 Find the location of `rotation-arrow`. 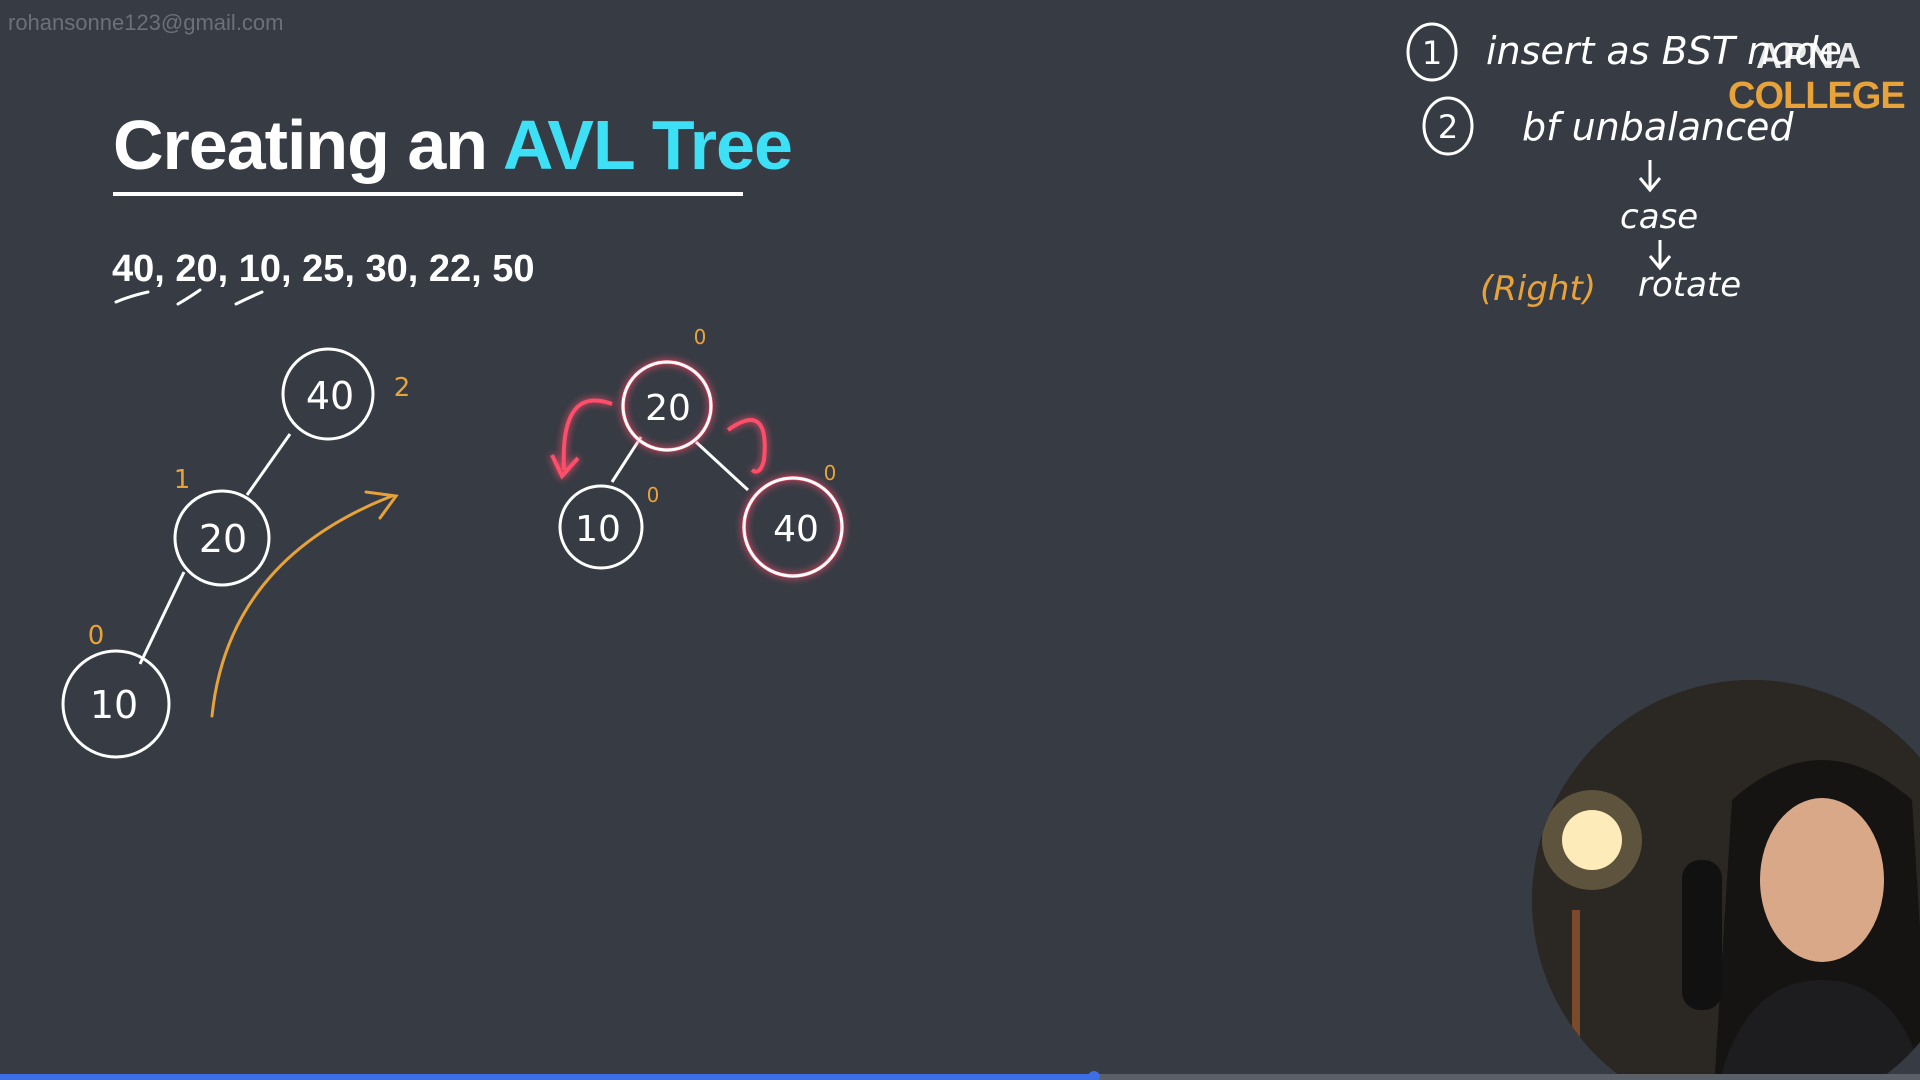

rotation-arrow is located at coordinates (304, 604).